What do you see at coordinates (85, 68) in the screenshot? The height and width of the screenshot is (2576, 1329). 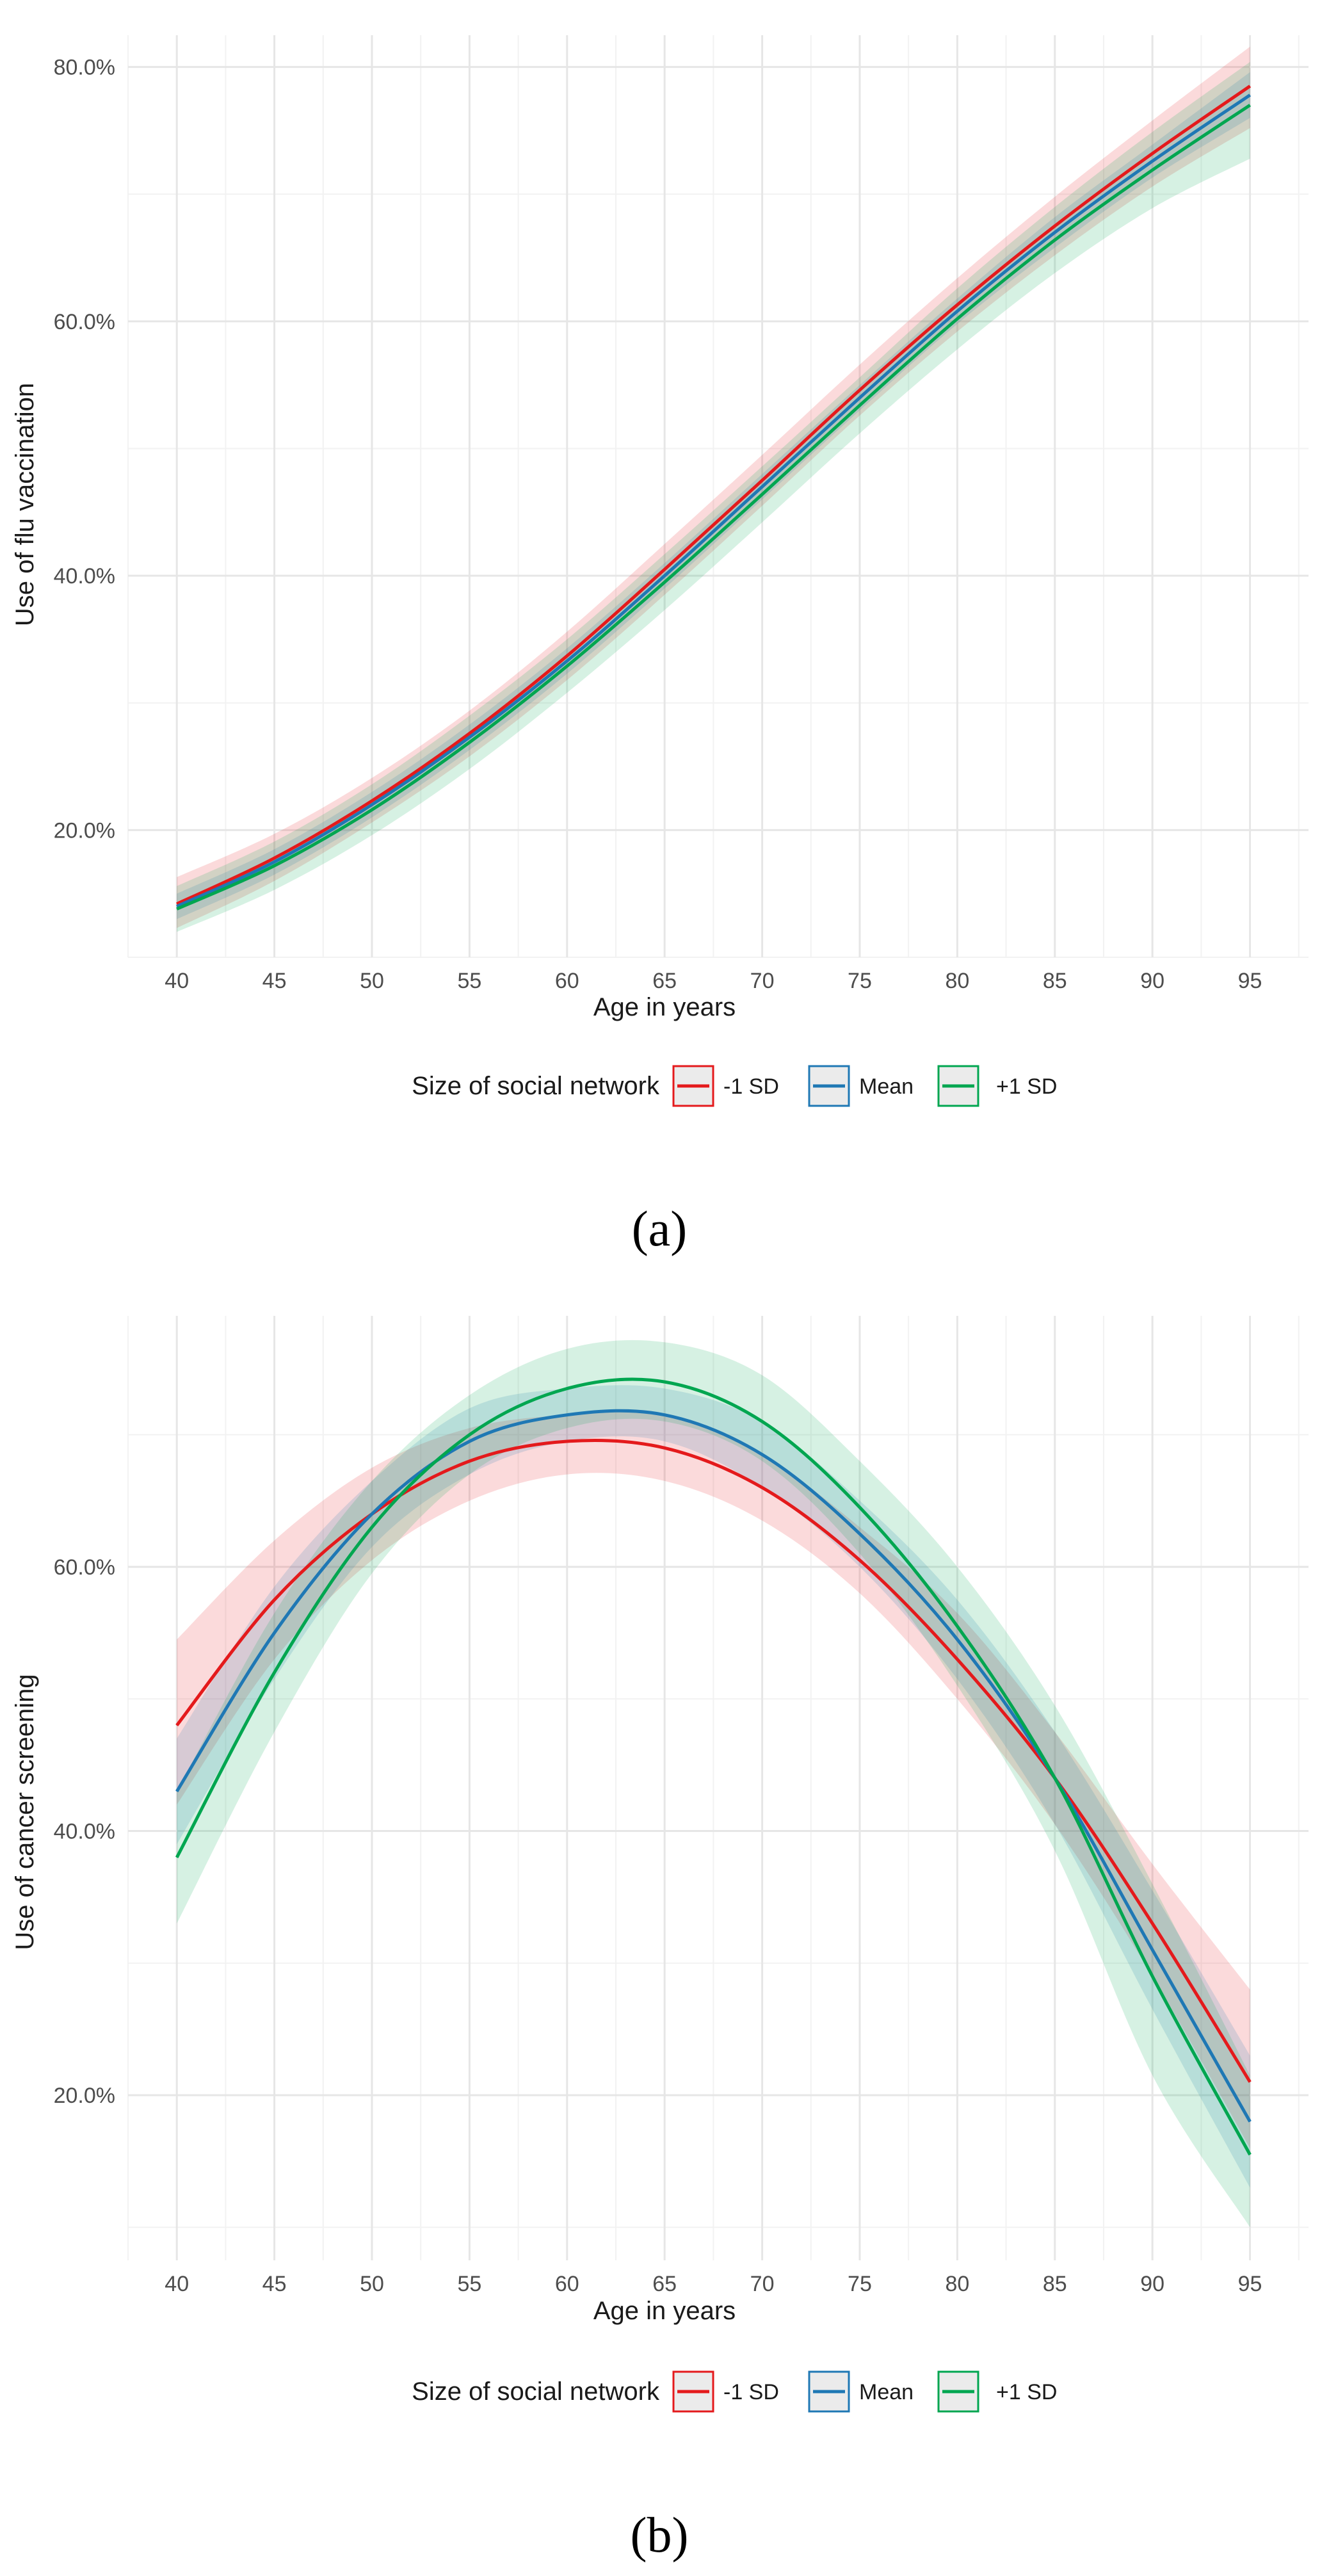 I see `y-tick-label: 80.0%` at bounding box center [85, 68].